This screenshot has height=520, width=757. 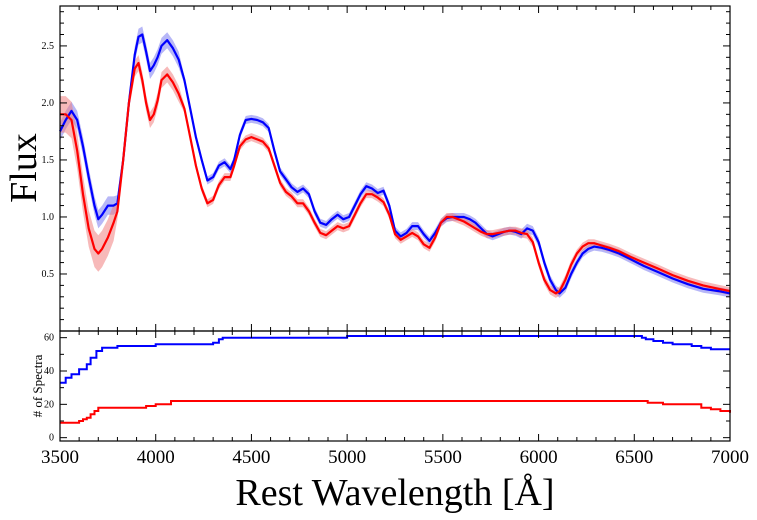 What do you see at coordinates (49, 338) in the screenshot?
I see `bottom-y-tick-label: 60` at bounding box center [49, 338].